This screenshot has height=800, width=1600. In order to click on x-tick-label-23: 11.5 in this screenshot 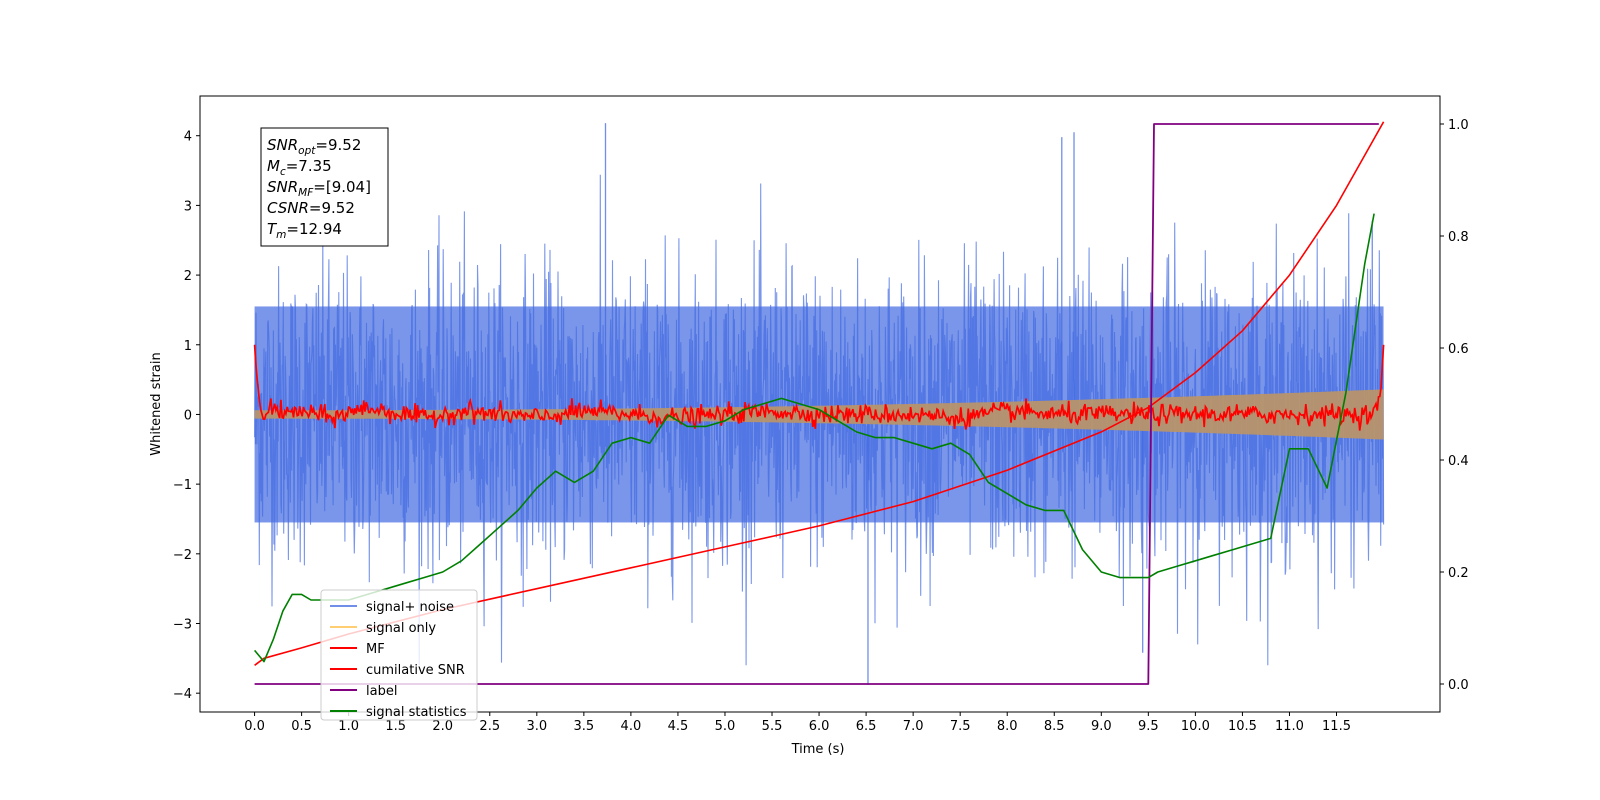, I will do `click(1336, 726)`.